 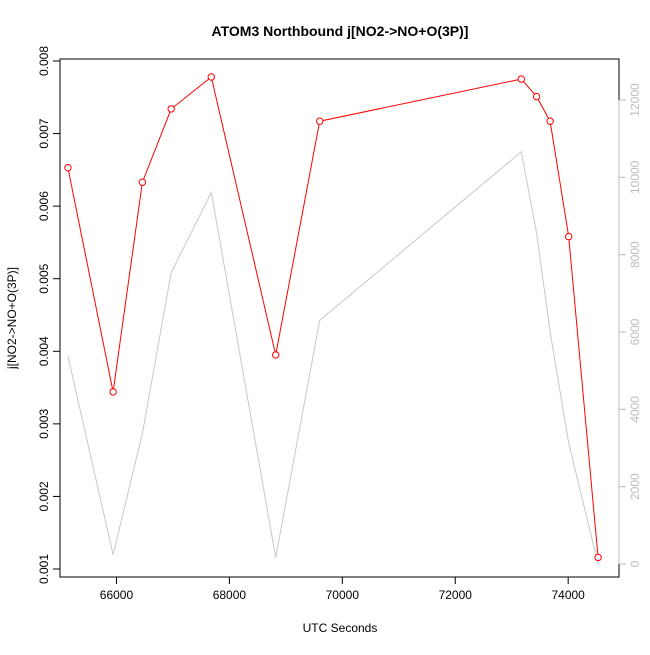 I want to click on x-axis-label: UTC Seconds, so click(x=340, y=628).